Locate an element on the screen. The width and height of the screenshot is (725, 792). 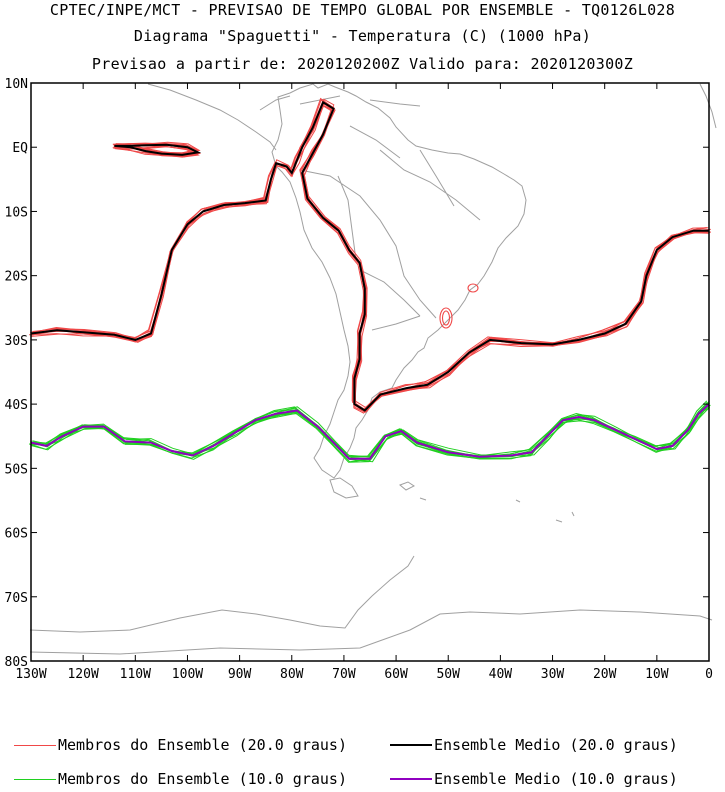
lat-label: 30S is located at coordinates (16, 341).